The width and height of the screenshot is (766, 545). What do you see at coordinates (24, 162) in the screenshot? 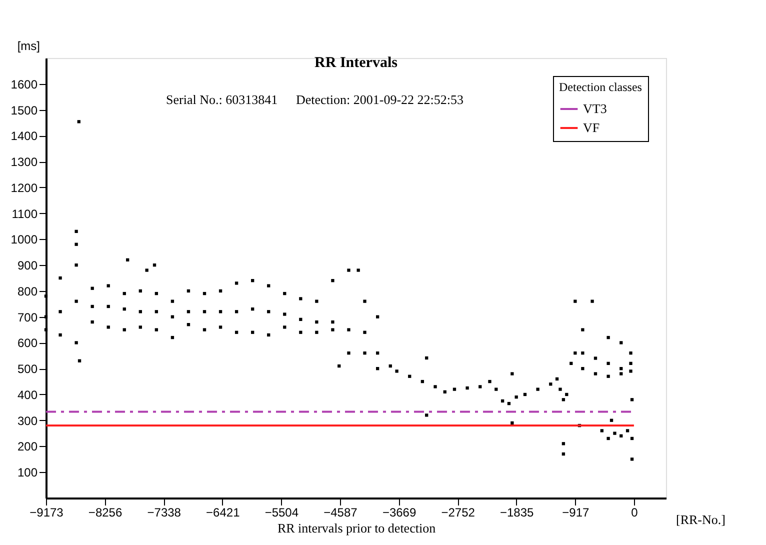
I see `y-tick-label: 1300` at bounding box center [24, 162].